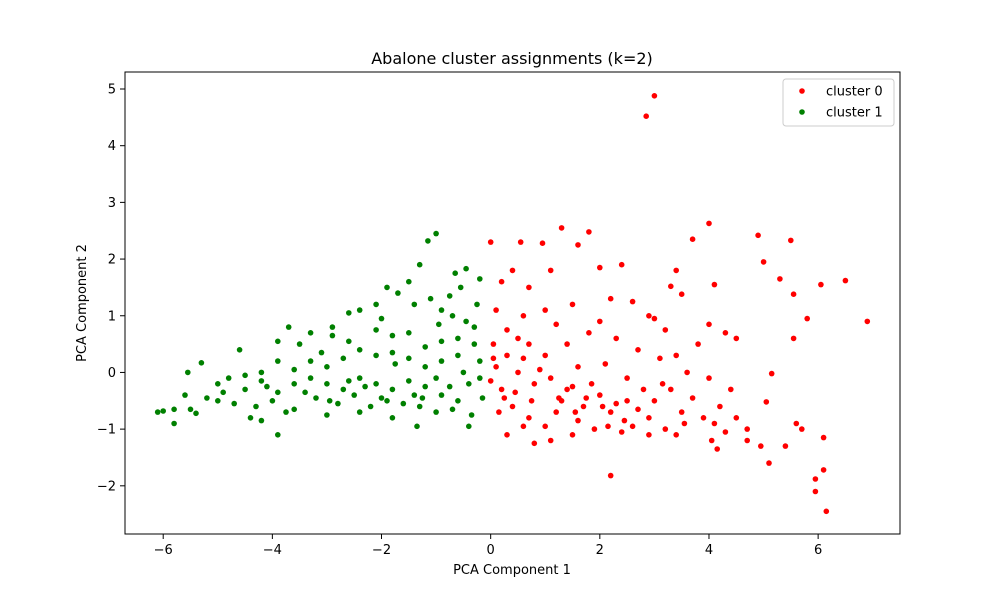 The image size is (1000, 600). I want to click on y-tick-label: 3, so click(112, 203).